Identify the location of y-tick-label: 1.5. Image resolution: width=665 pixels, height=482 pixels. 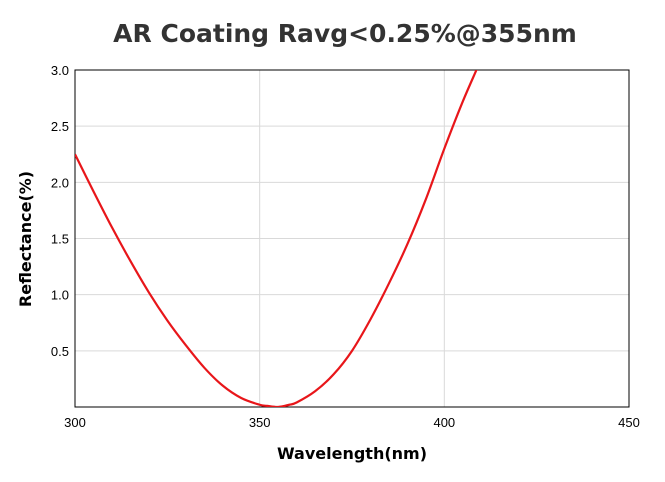
(60, 239).